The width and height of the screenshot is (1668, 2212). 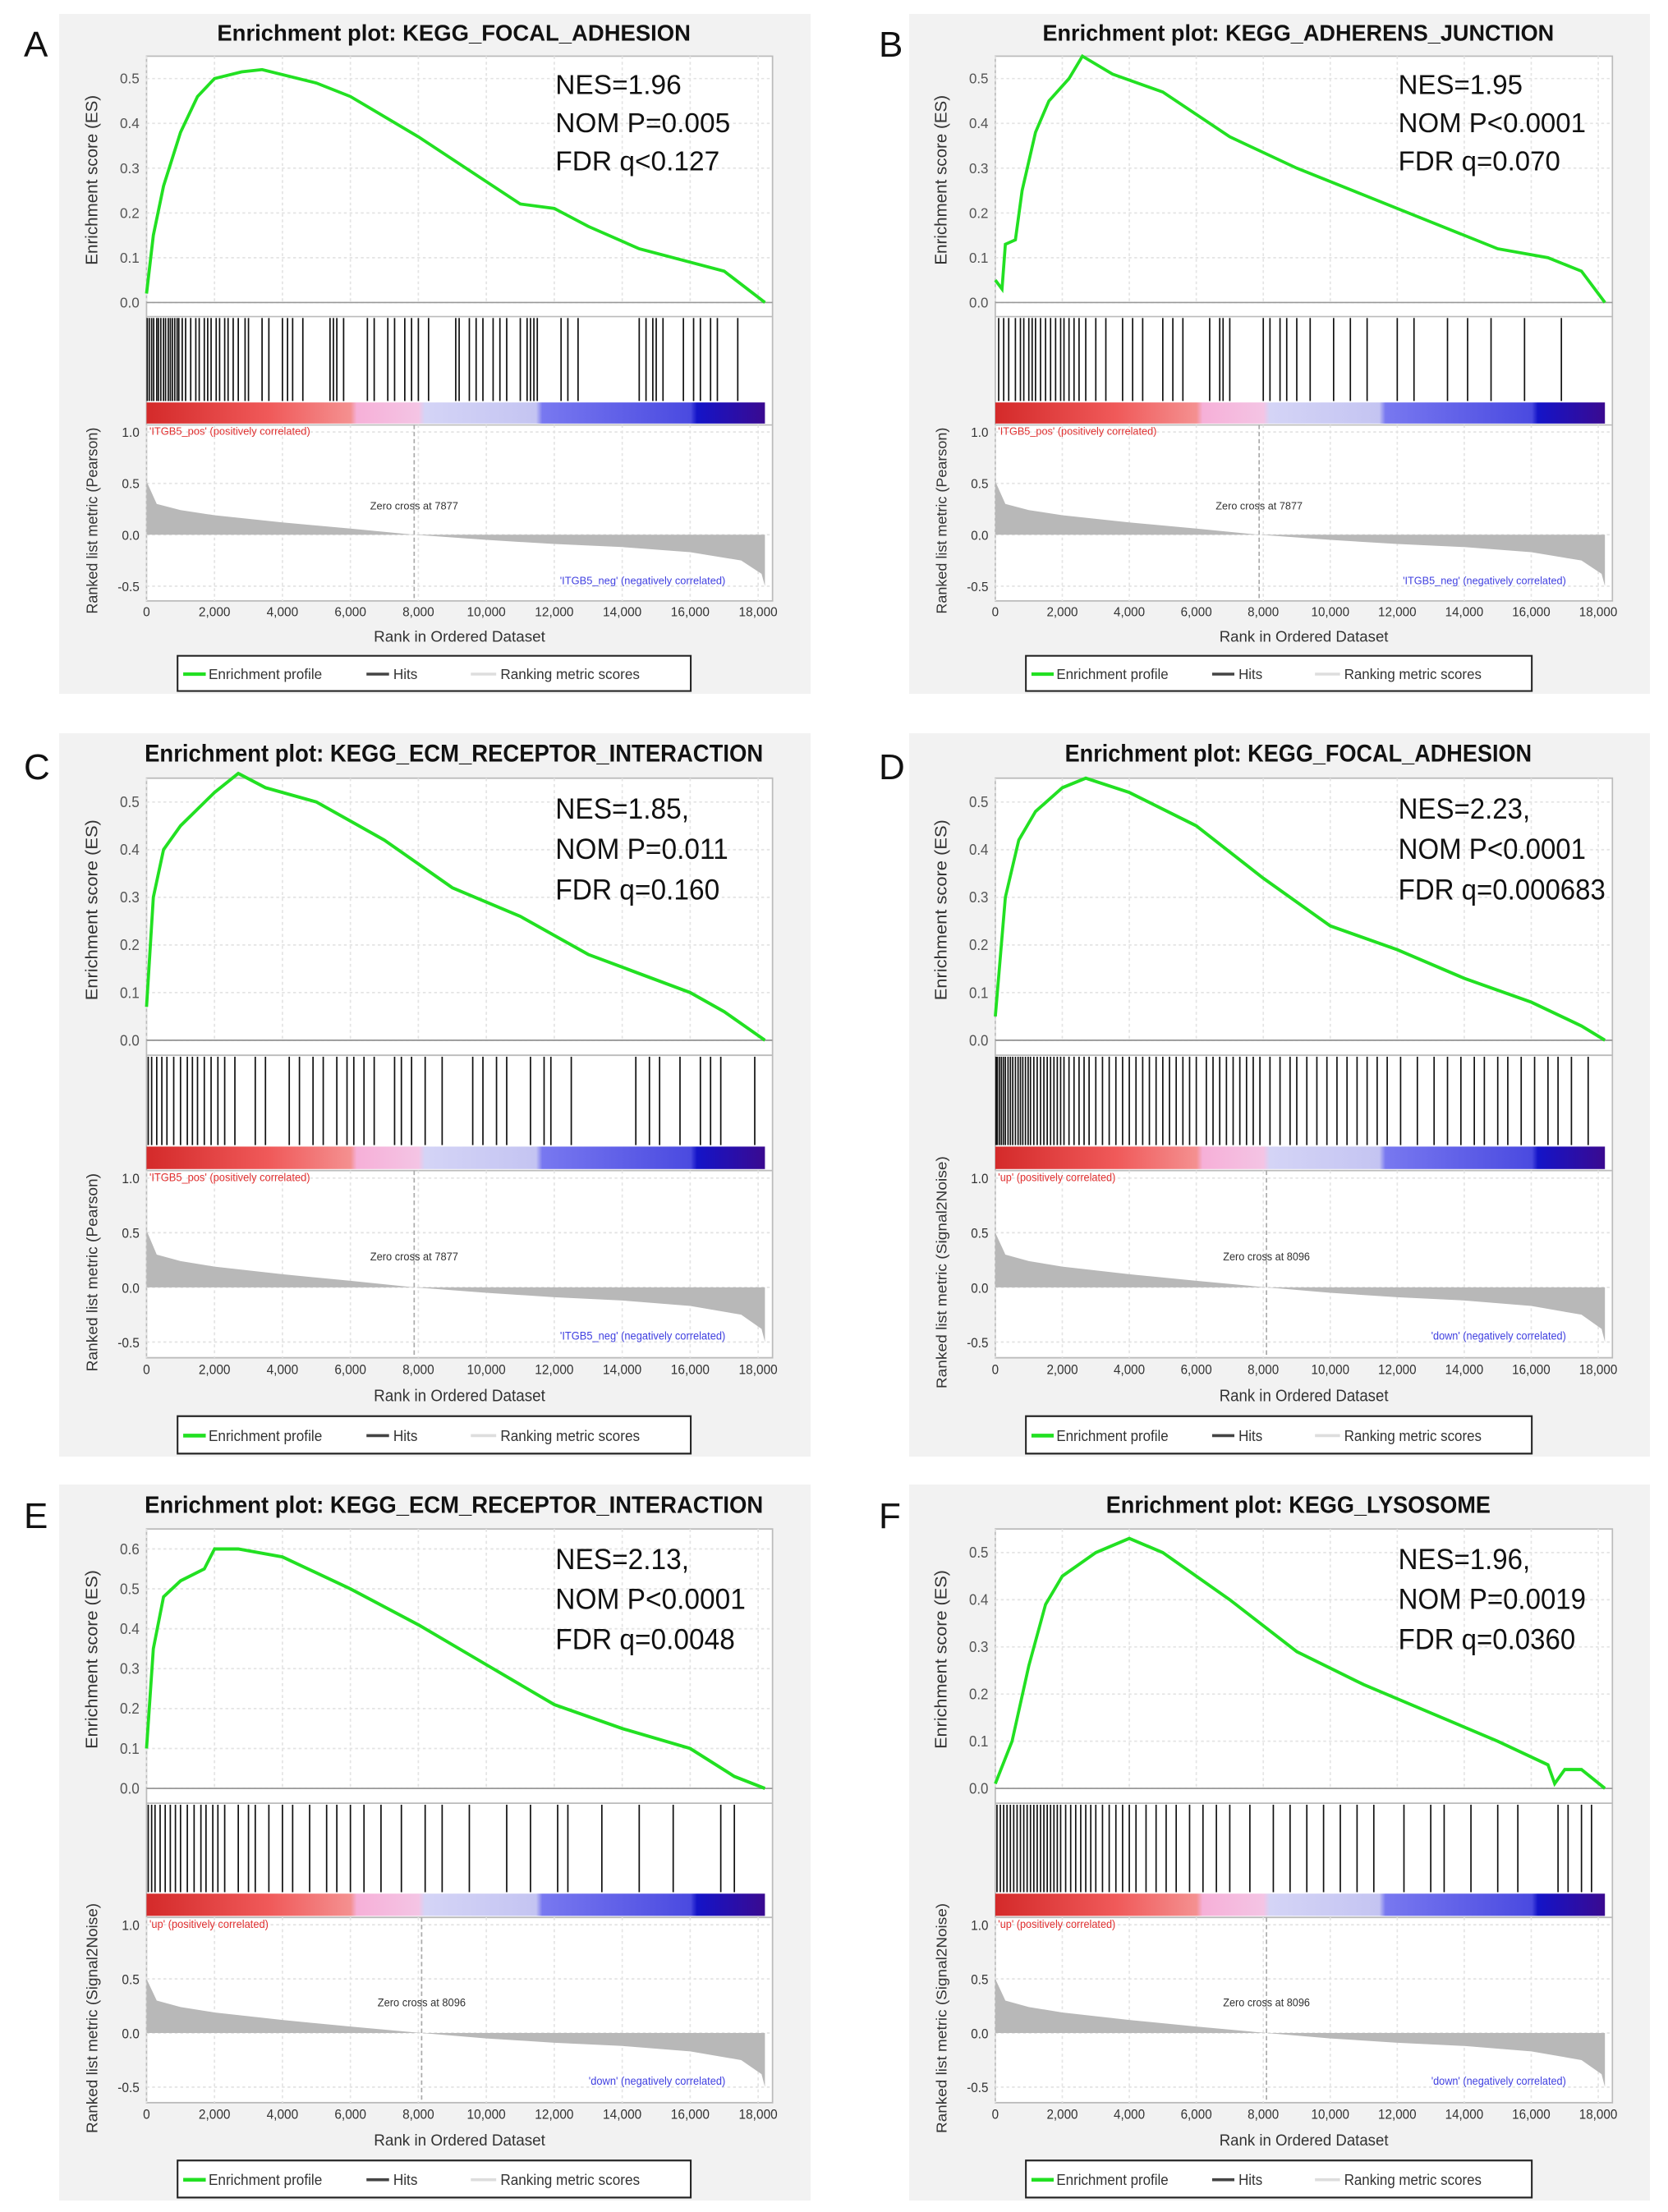 I want to click on panel-letter: C, so click(x=37, y=767).